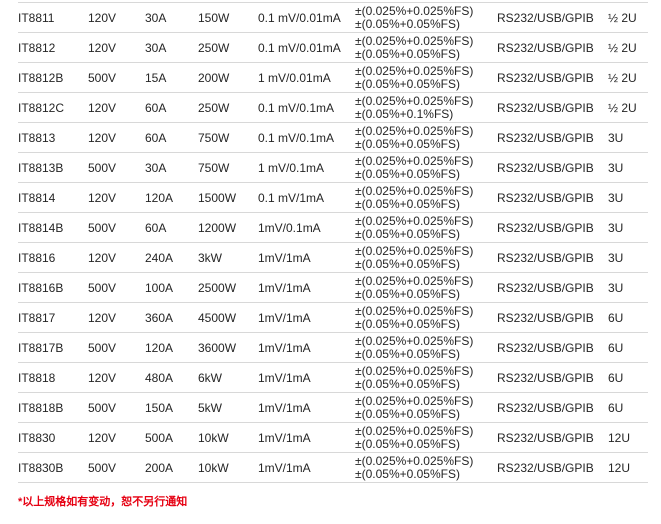  Describe the element at coordinates (291, 197) in the screenshot. I see `resolution-label: 0.1 mV/1mA` at that location.